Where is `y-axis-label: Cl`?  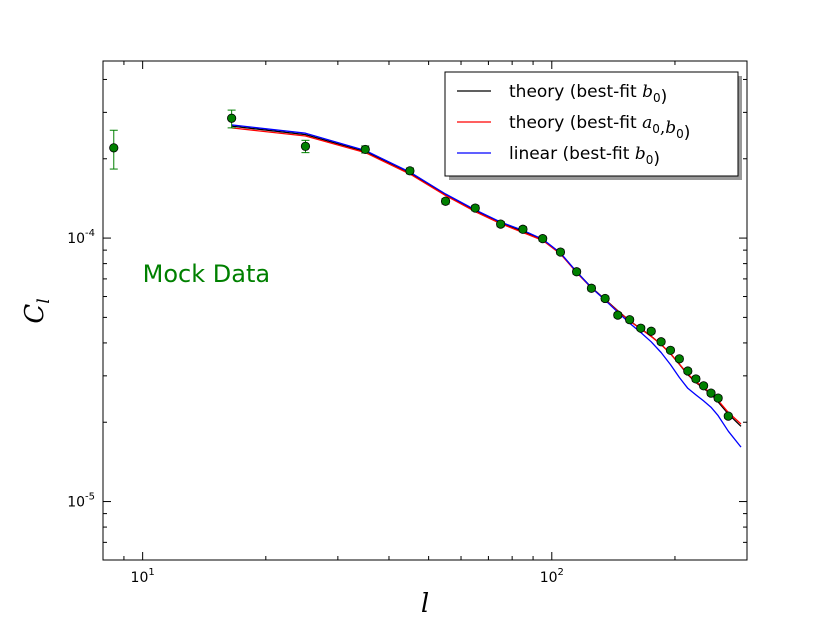 y-axis-label: Cl is located at coordinates (37, 310).